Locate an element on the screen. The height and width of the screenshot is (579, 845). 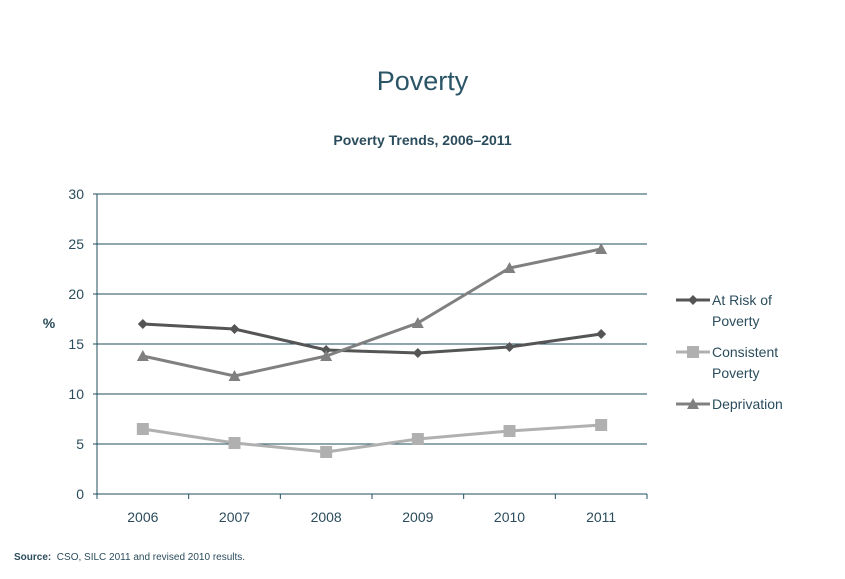
chart-title: Poverty Trends, 2006–2011 is located at coordinates (422, 140).